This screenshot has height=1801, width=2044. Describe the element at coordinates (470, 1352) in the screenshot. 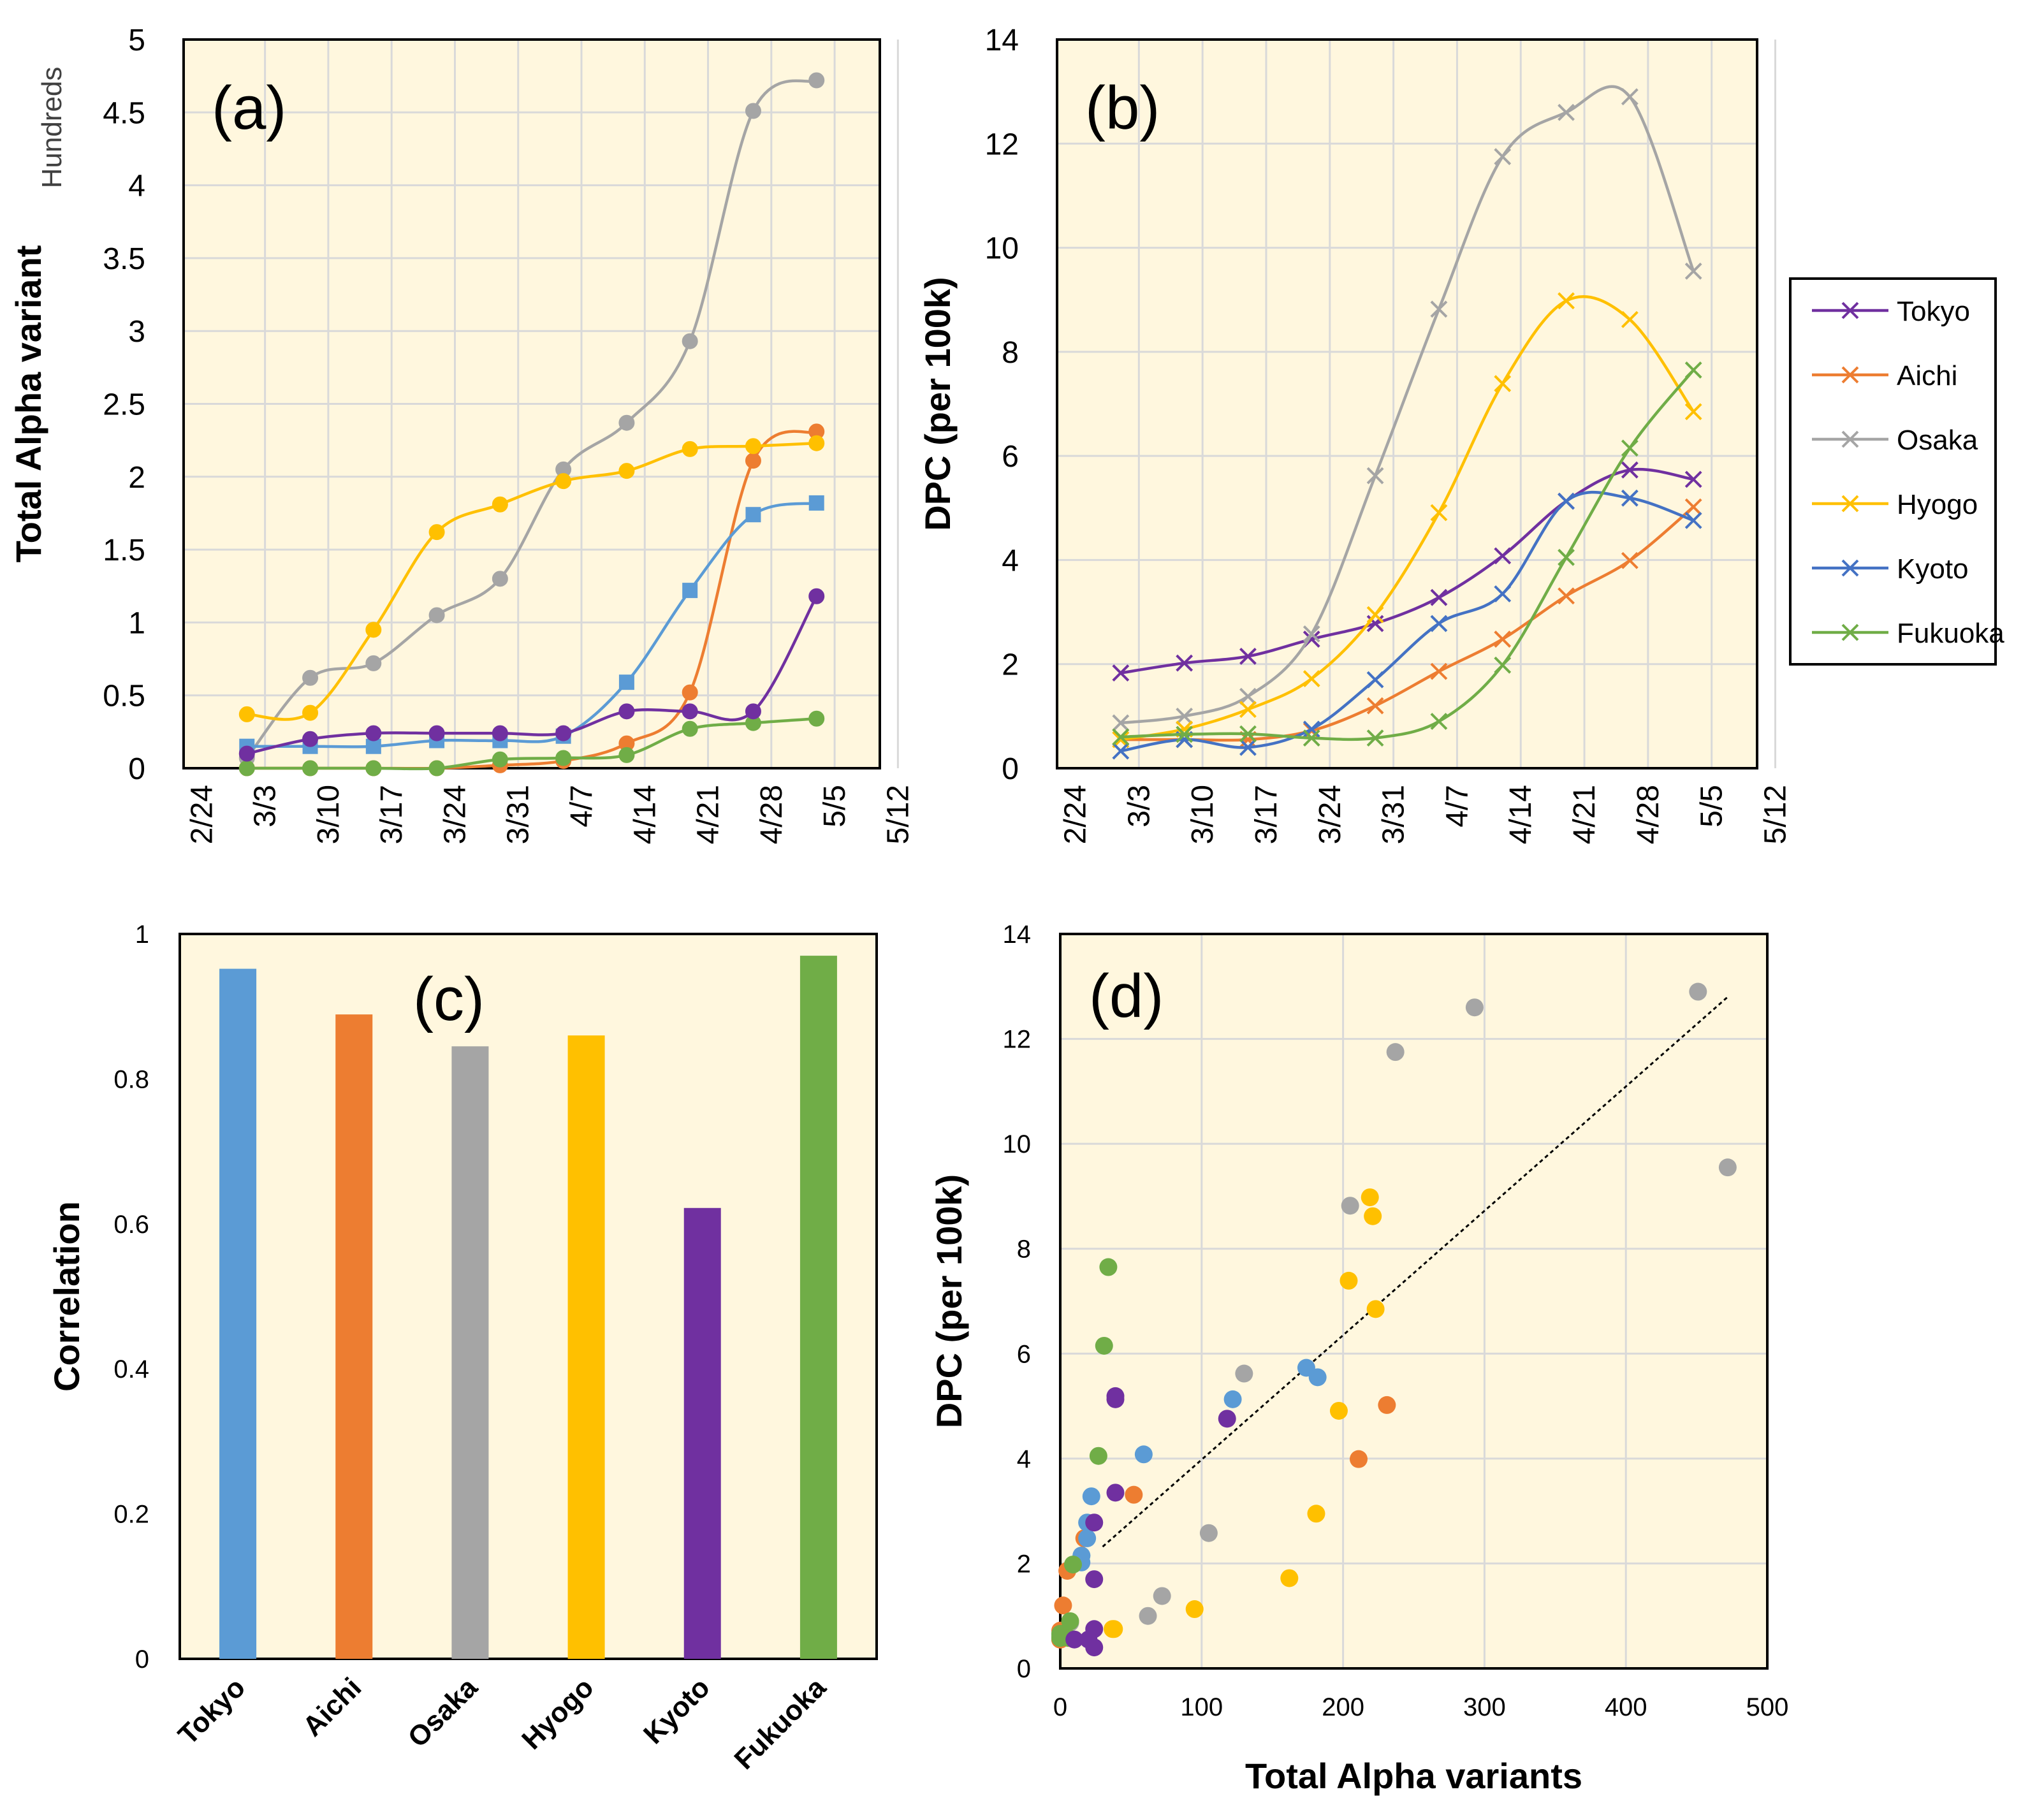

I see `bar-osaka` at that location.